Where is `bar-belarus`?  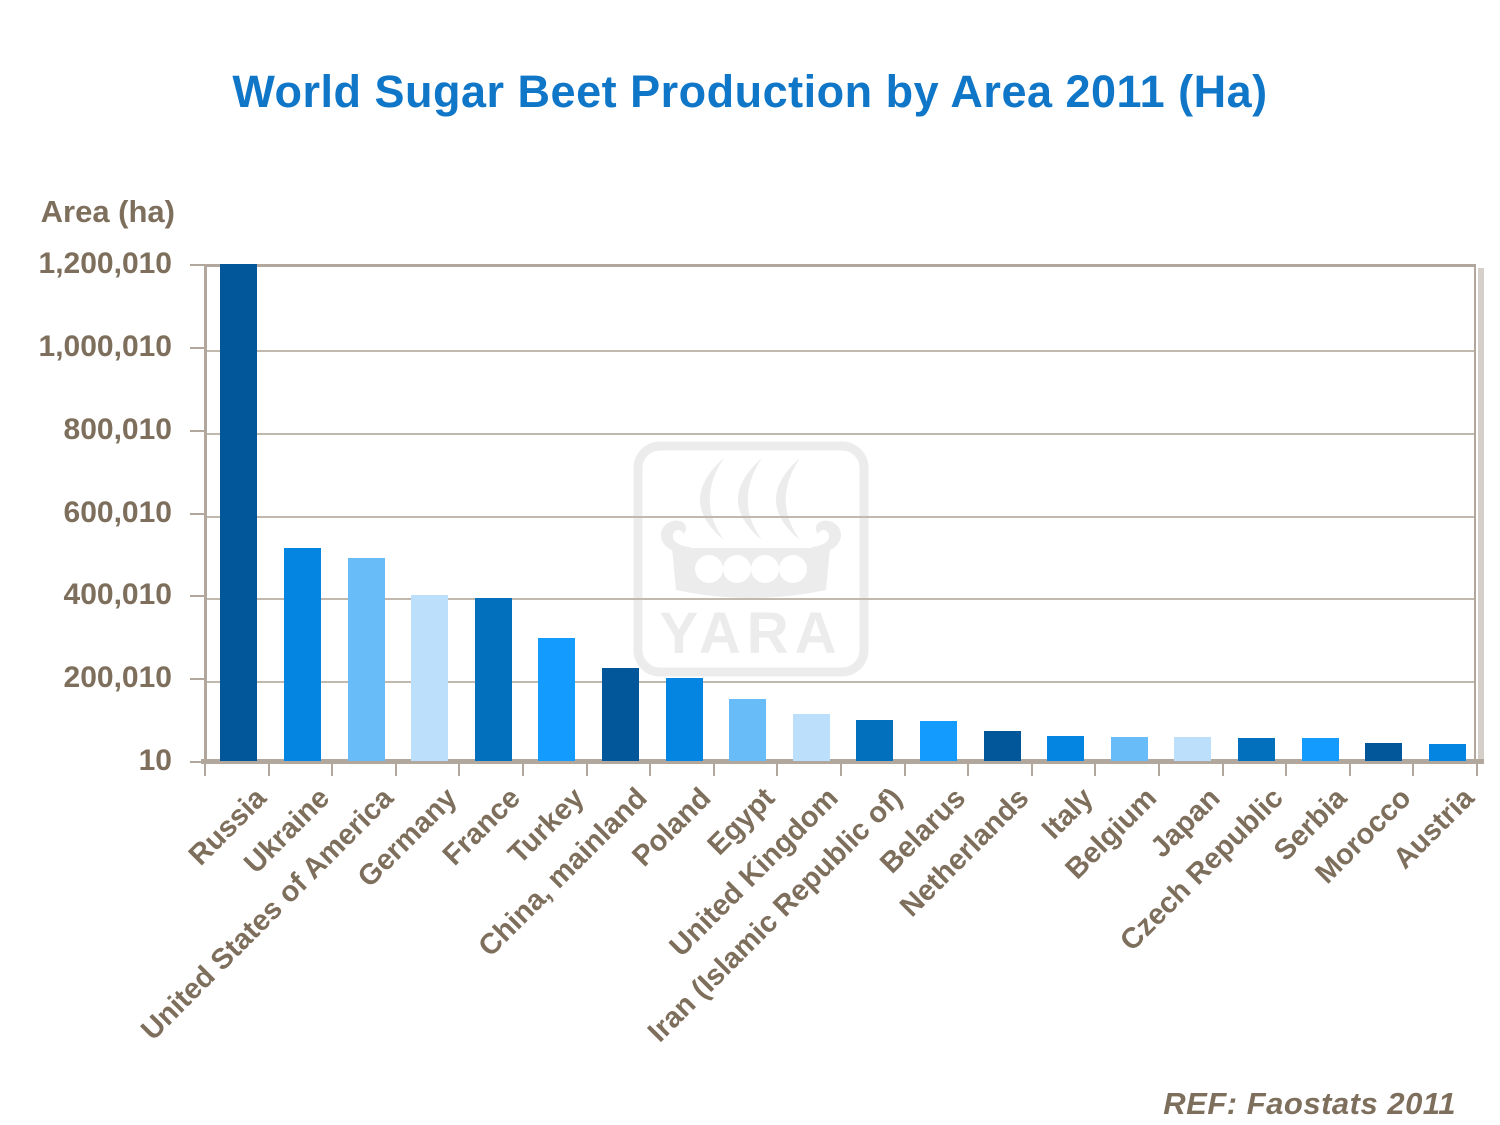 bar-belarus is located at coordinates (938, 741).